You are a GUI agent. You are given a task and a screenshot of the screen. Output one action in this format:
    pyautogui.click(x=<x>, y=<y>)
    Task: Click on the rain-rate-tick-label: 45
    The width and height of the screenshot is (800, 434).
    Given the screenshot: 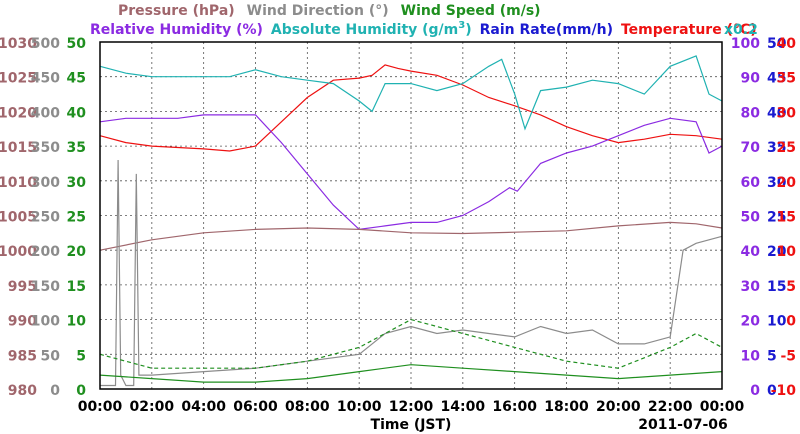 What is the action you would take?
    pyautogui.click(x=776, y=79)
    